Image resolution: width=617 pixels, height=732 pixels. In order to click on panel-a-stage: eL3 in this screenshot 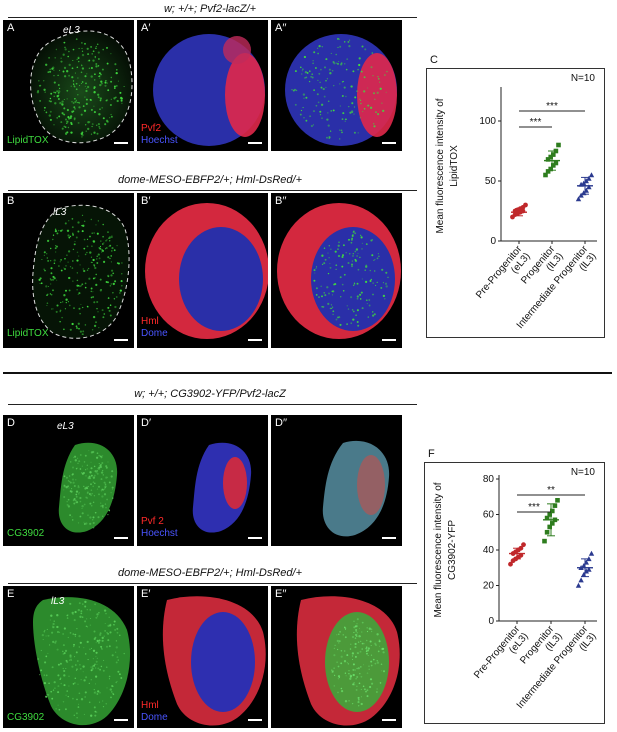, I will do `click(71, 30)`.